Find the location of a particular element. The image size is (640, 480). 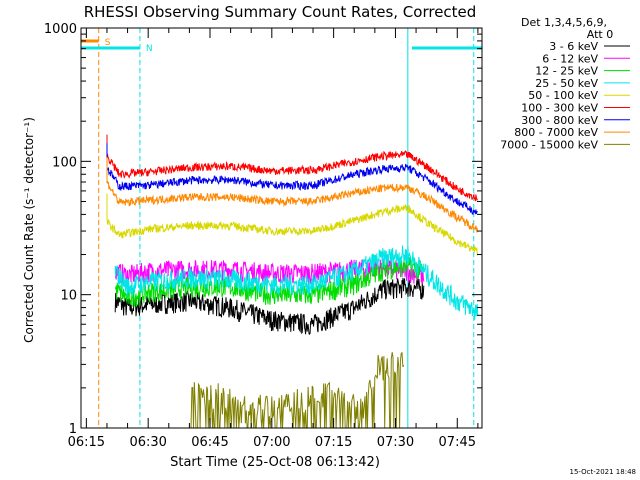

series-line-800-7000-kev is located at coordinates (292, 195).